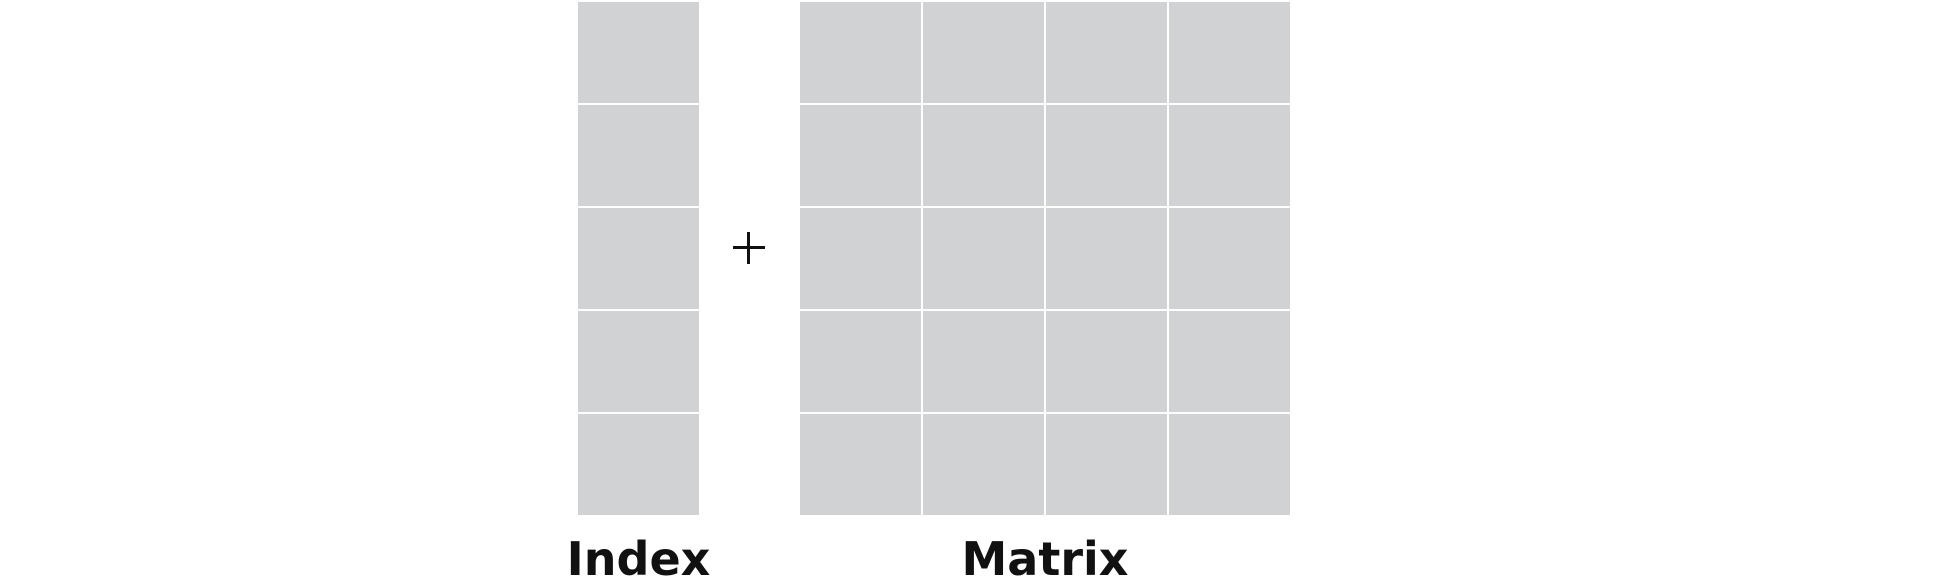  What do you see at coordinates (1045, 559) in the screenshot?
I see `matrix-label: Matrix` at bounding box center [1045, 559].